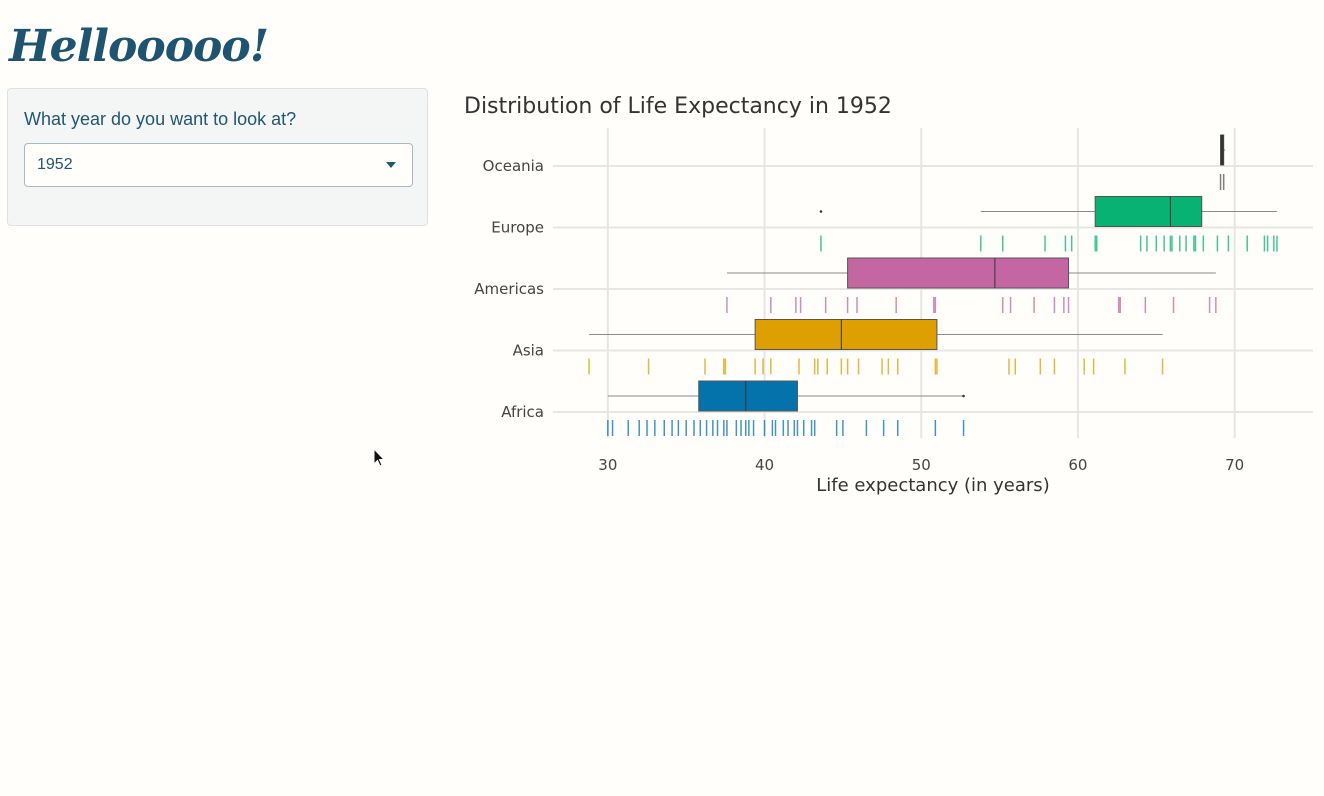  Describe the element at coordinates (1222, 162) in the screenshot. I see `series-oceania` at that location.